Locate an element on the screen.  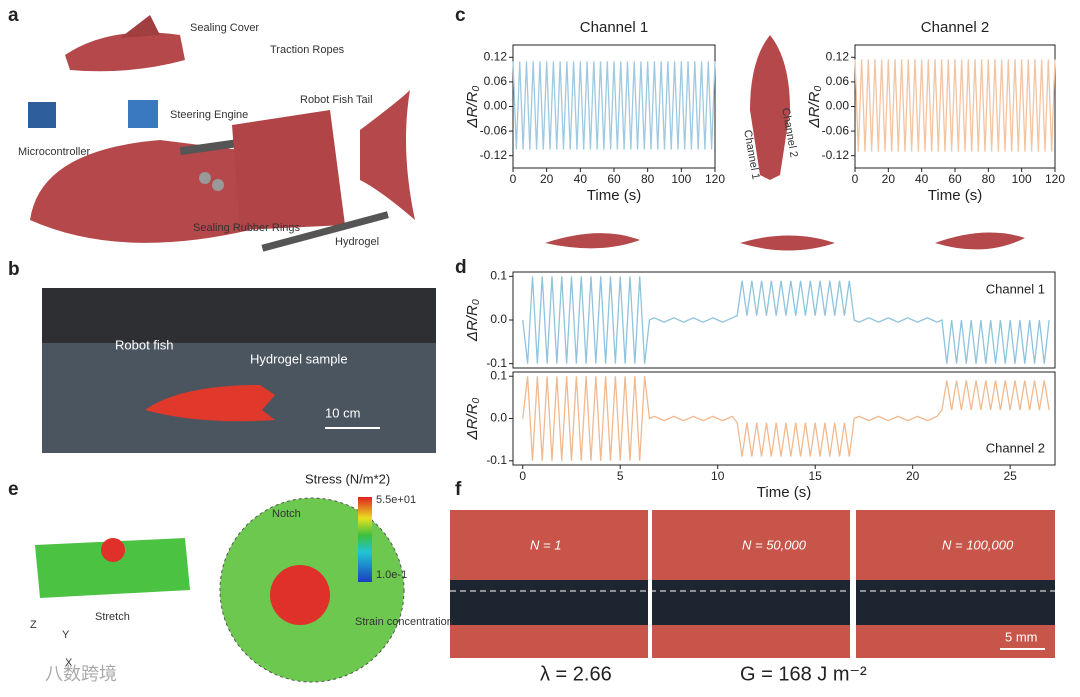
scale-label: 5 mm is located at coordinates (1021, 636).